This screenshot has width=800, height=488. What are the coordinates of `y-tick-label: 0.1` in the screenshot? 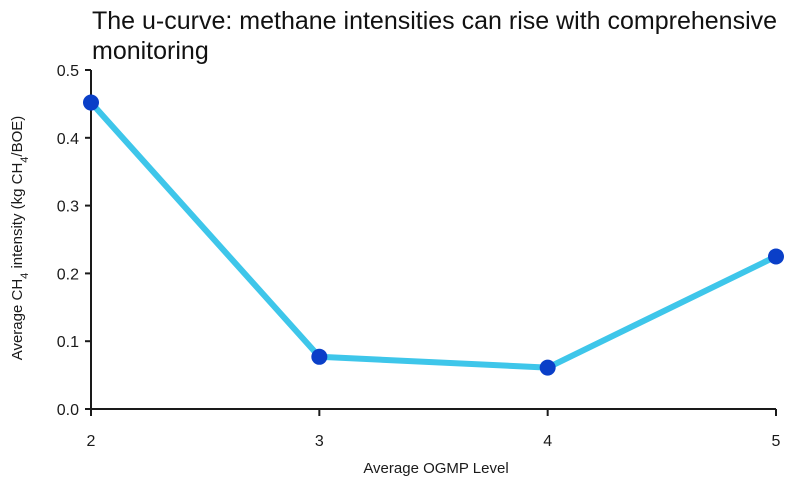 It's located at (68, 342).